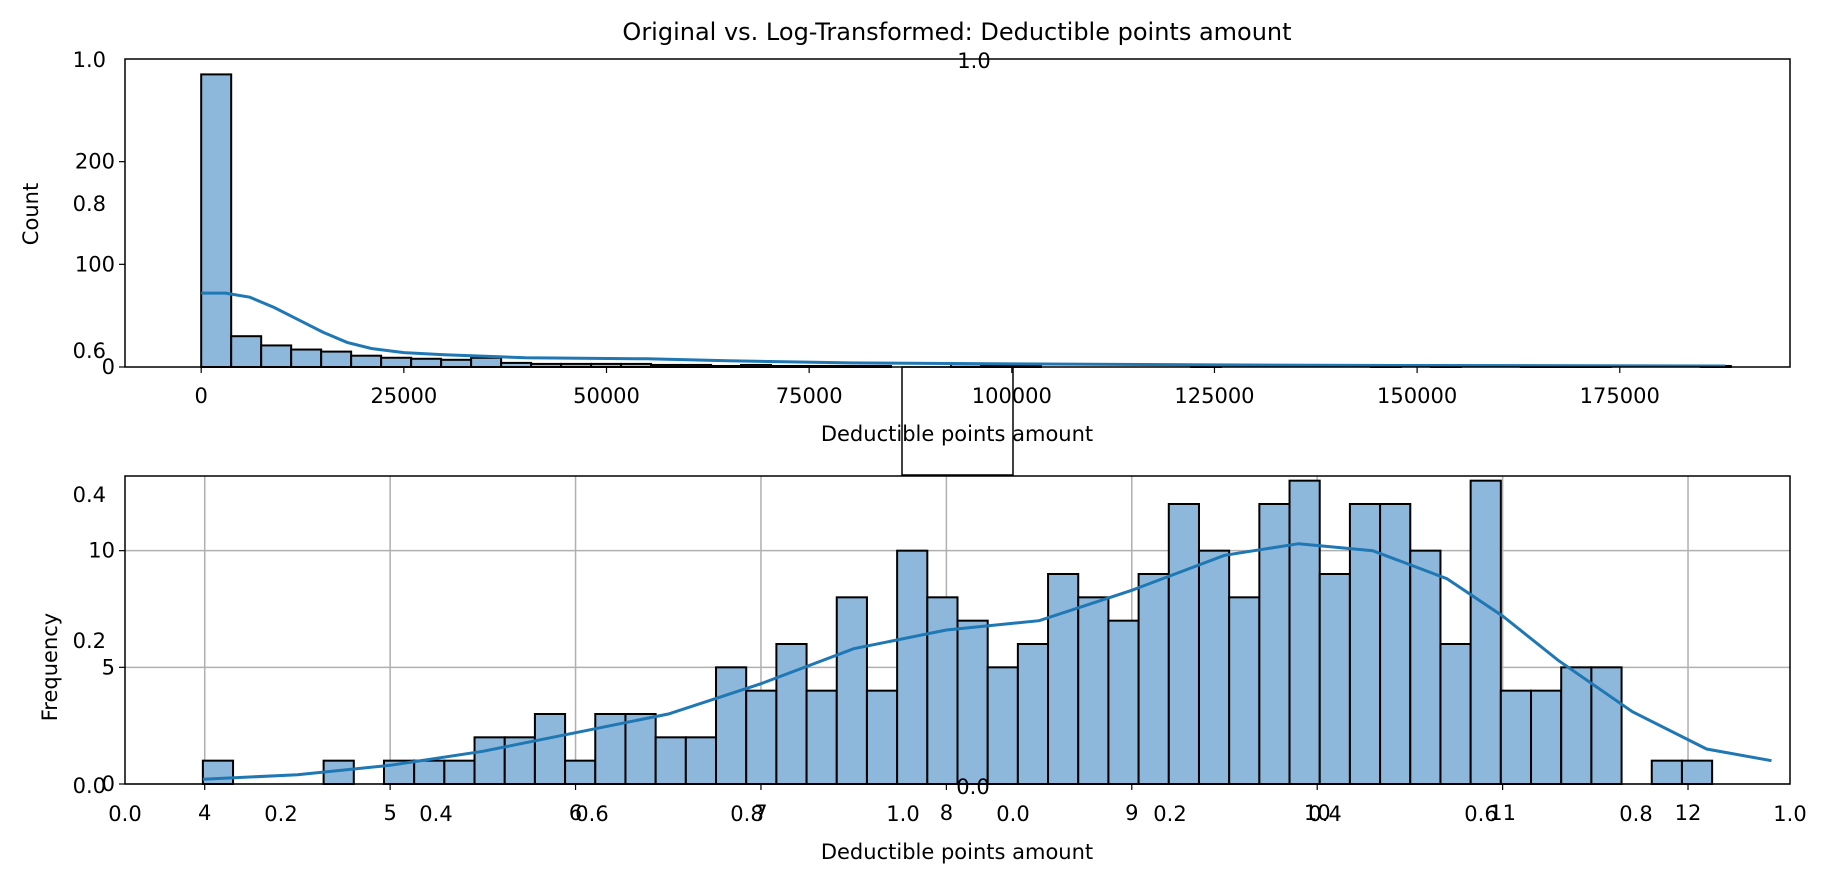 The width and height of the screenshot is (1830, 886). I want to click on inset-bottom_x-4: 0.8, so click(746, 814).